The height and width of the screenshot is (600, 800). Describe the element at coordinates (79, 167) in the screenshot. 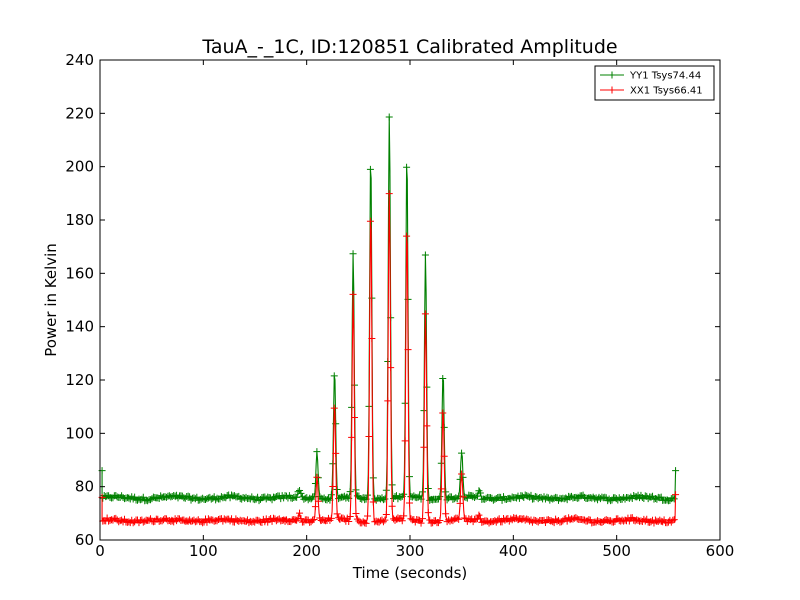

I see `y-tick-label: 200` at that location.